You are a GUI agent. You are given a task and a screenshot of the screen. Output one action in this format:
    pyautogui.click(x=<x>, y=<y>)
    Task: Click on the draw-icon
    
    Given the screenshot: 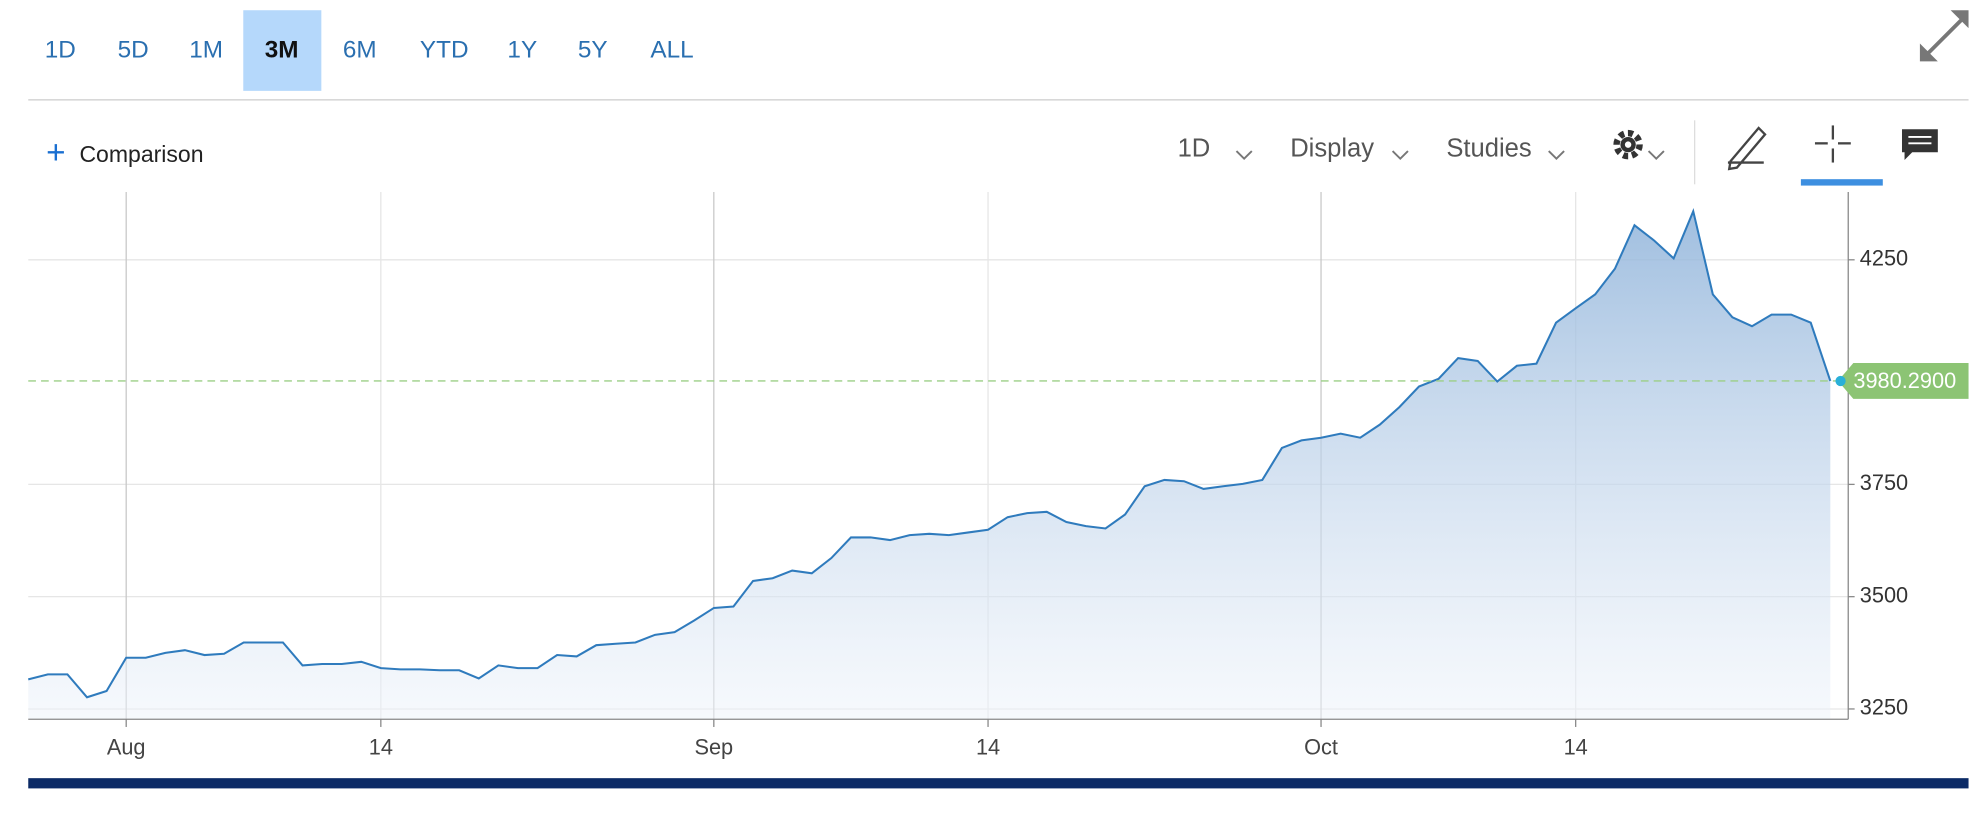 What is the action you would take?
    pyautogui.click(x=1747, y=148)
    